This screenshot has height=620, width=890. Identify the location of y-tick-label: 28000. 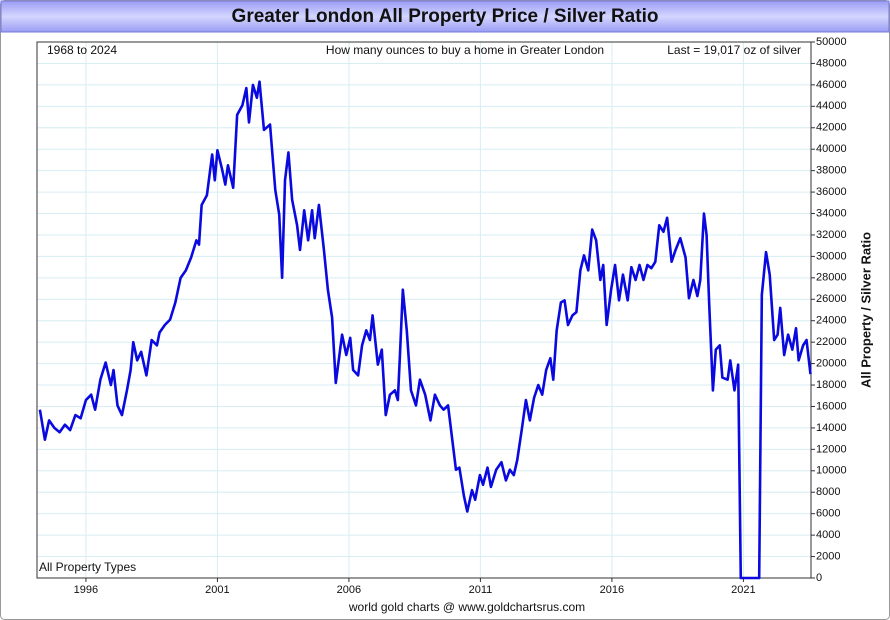
(831, 278).